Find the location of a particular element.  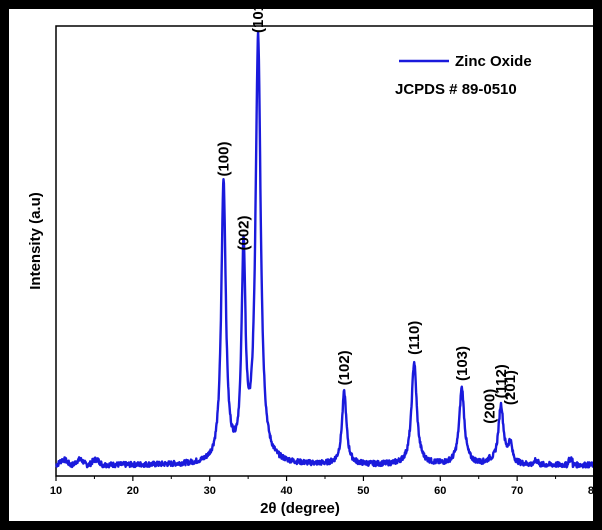

peak-label: (201) is located at coordinates (510, 387).